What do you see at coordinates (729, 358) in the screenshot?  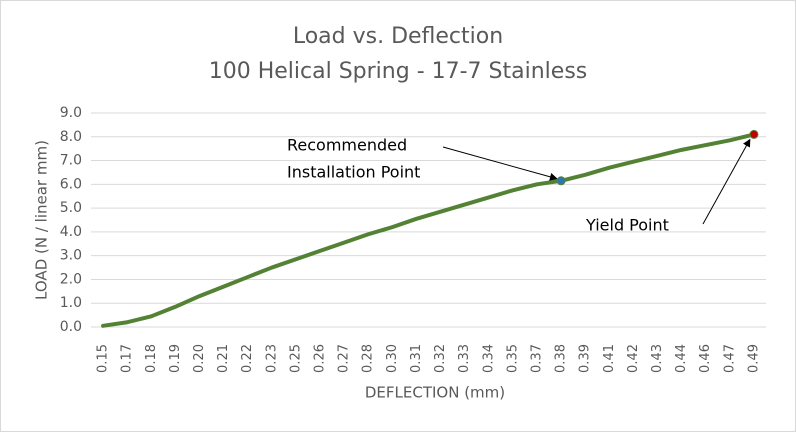 I see `x-tick-label: 0.47` at bounding box center [729, 358].